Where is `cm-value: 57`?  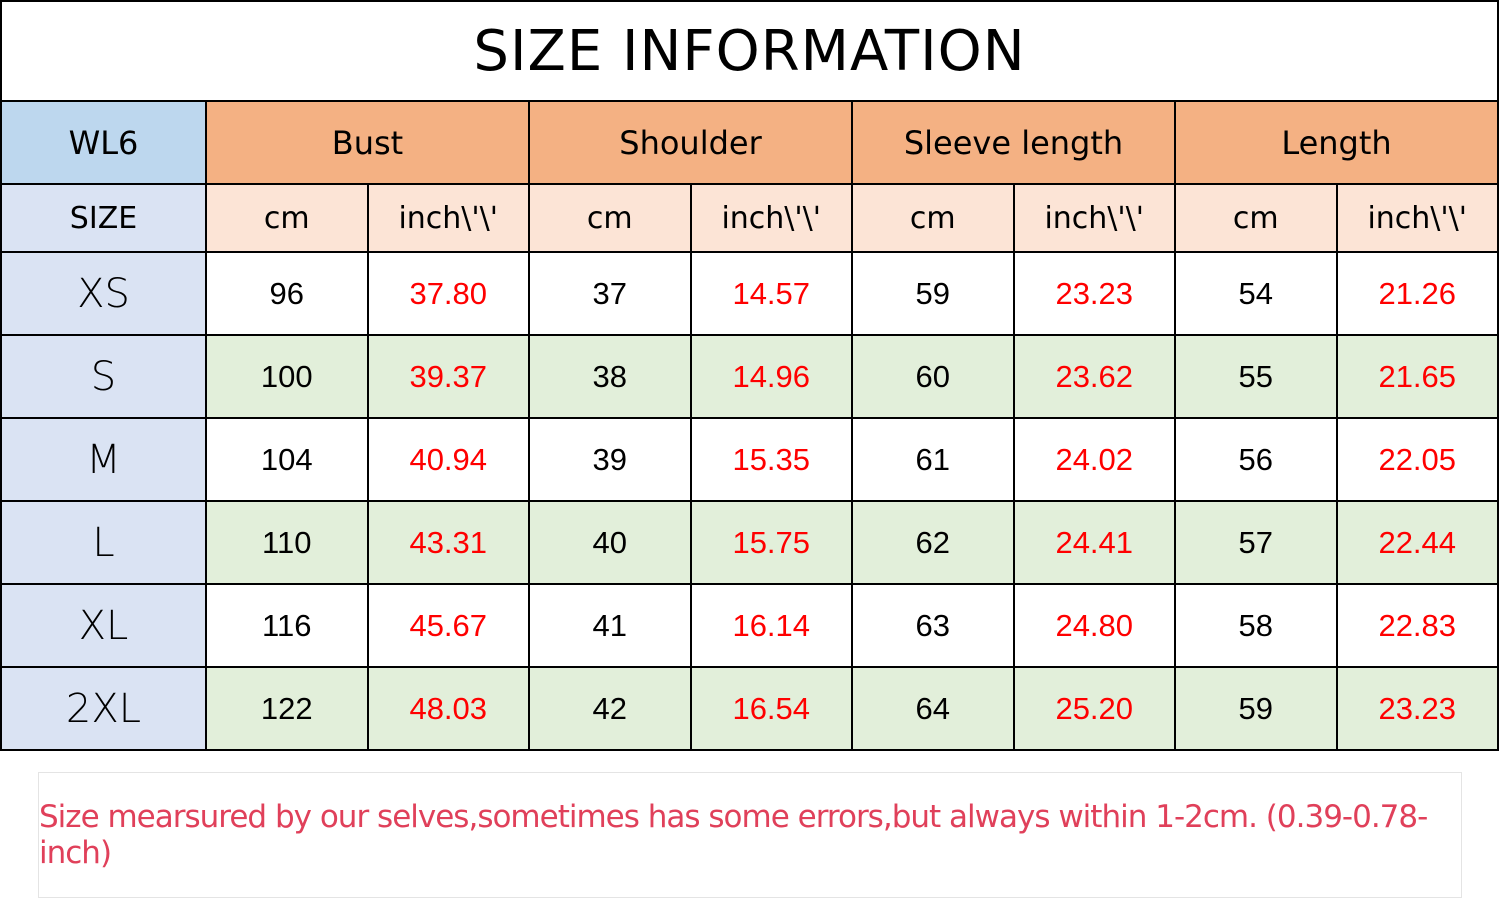 cm-value: 57 is located at coordinates (1256, 542).